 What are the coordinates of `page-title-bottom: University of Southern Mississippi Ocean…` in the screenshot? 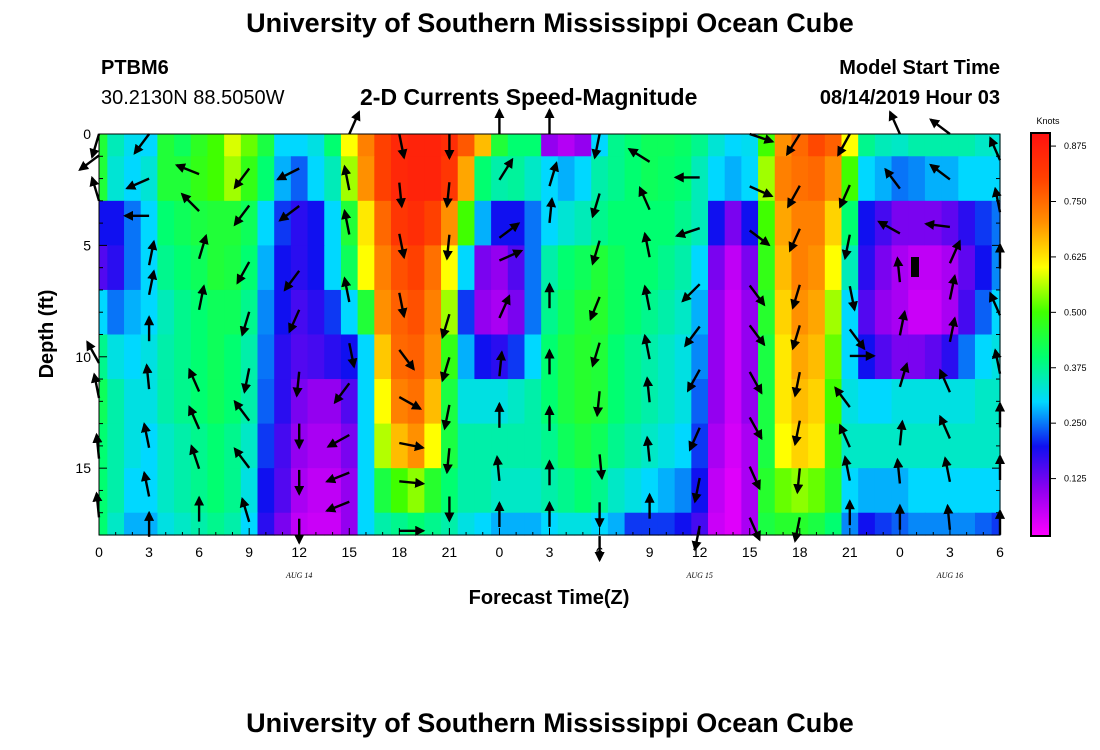 It's located at (550, 723).